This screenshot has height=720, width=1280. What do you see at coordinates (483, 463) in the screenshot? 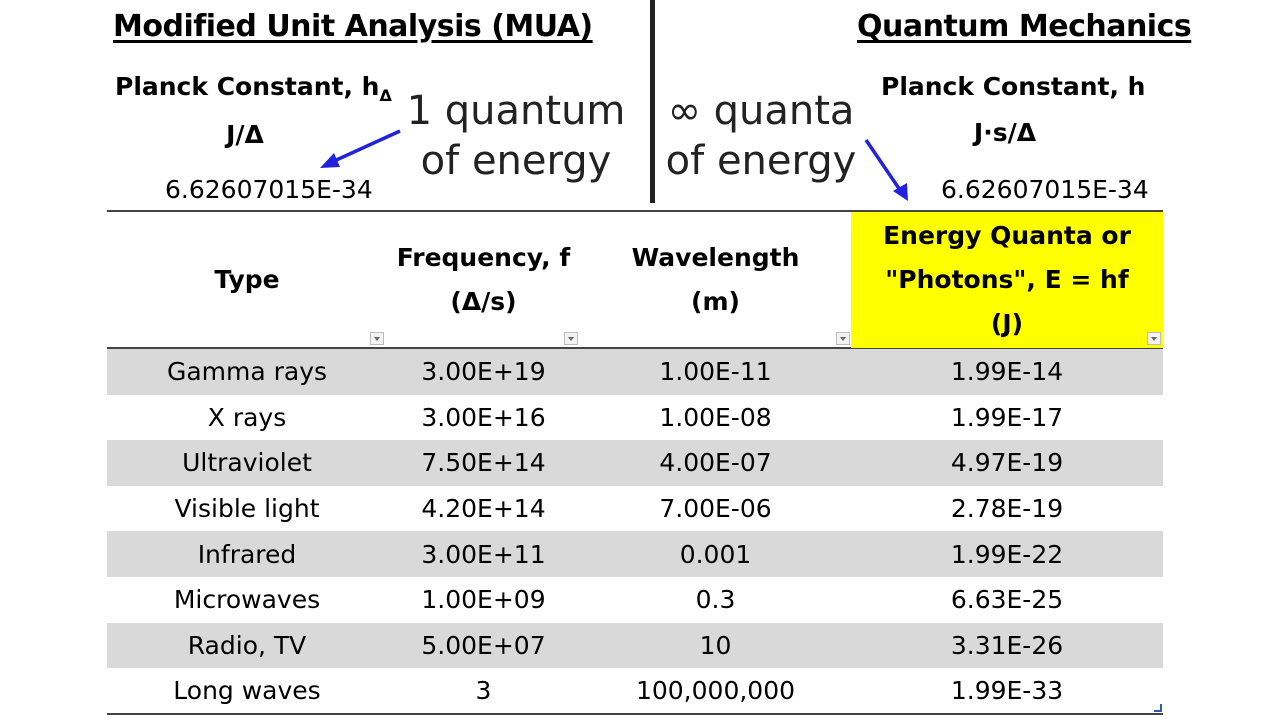
I see `cell-frequency: 7.50E+14` at bounding box center [483, 463].